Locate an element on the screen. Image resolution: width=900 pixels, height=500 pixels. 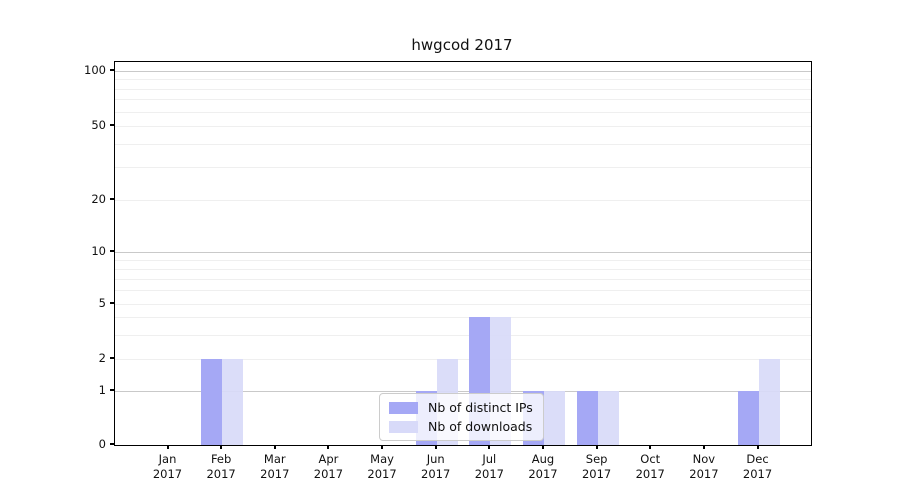
x-tick-label-jun: Jun 2017 is located at coordinates (436, 466).